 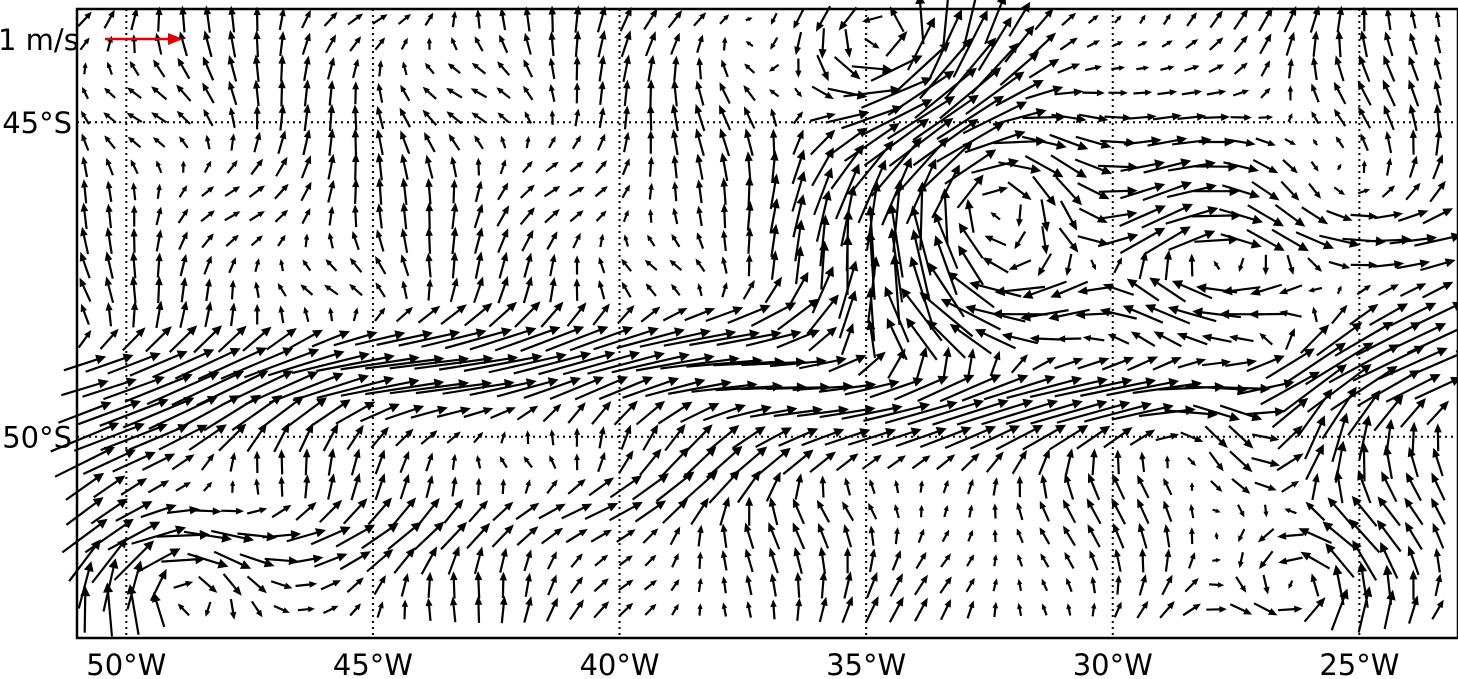 I want to click on latitude-tick-label: 50°S, so click(x=37, y=438).